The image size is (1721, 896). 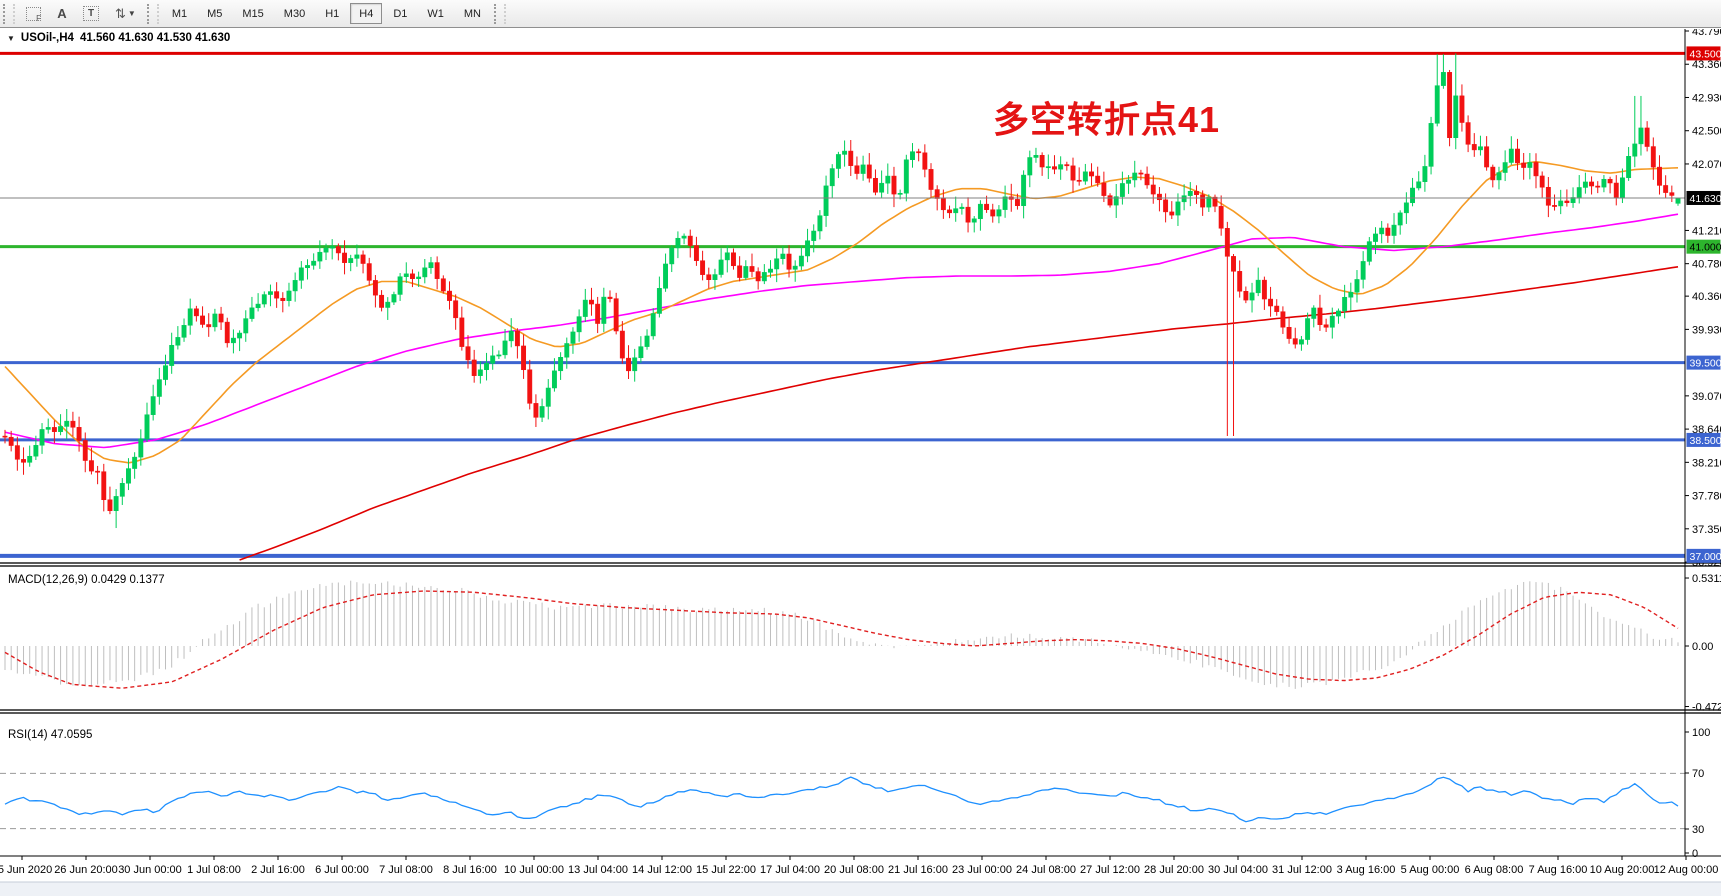 I want to click on text-label-button: T, so click(x=91, y=14).